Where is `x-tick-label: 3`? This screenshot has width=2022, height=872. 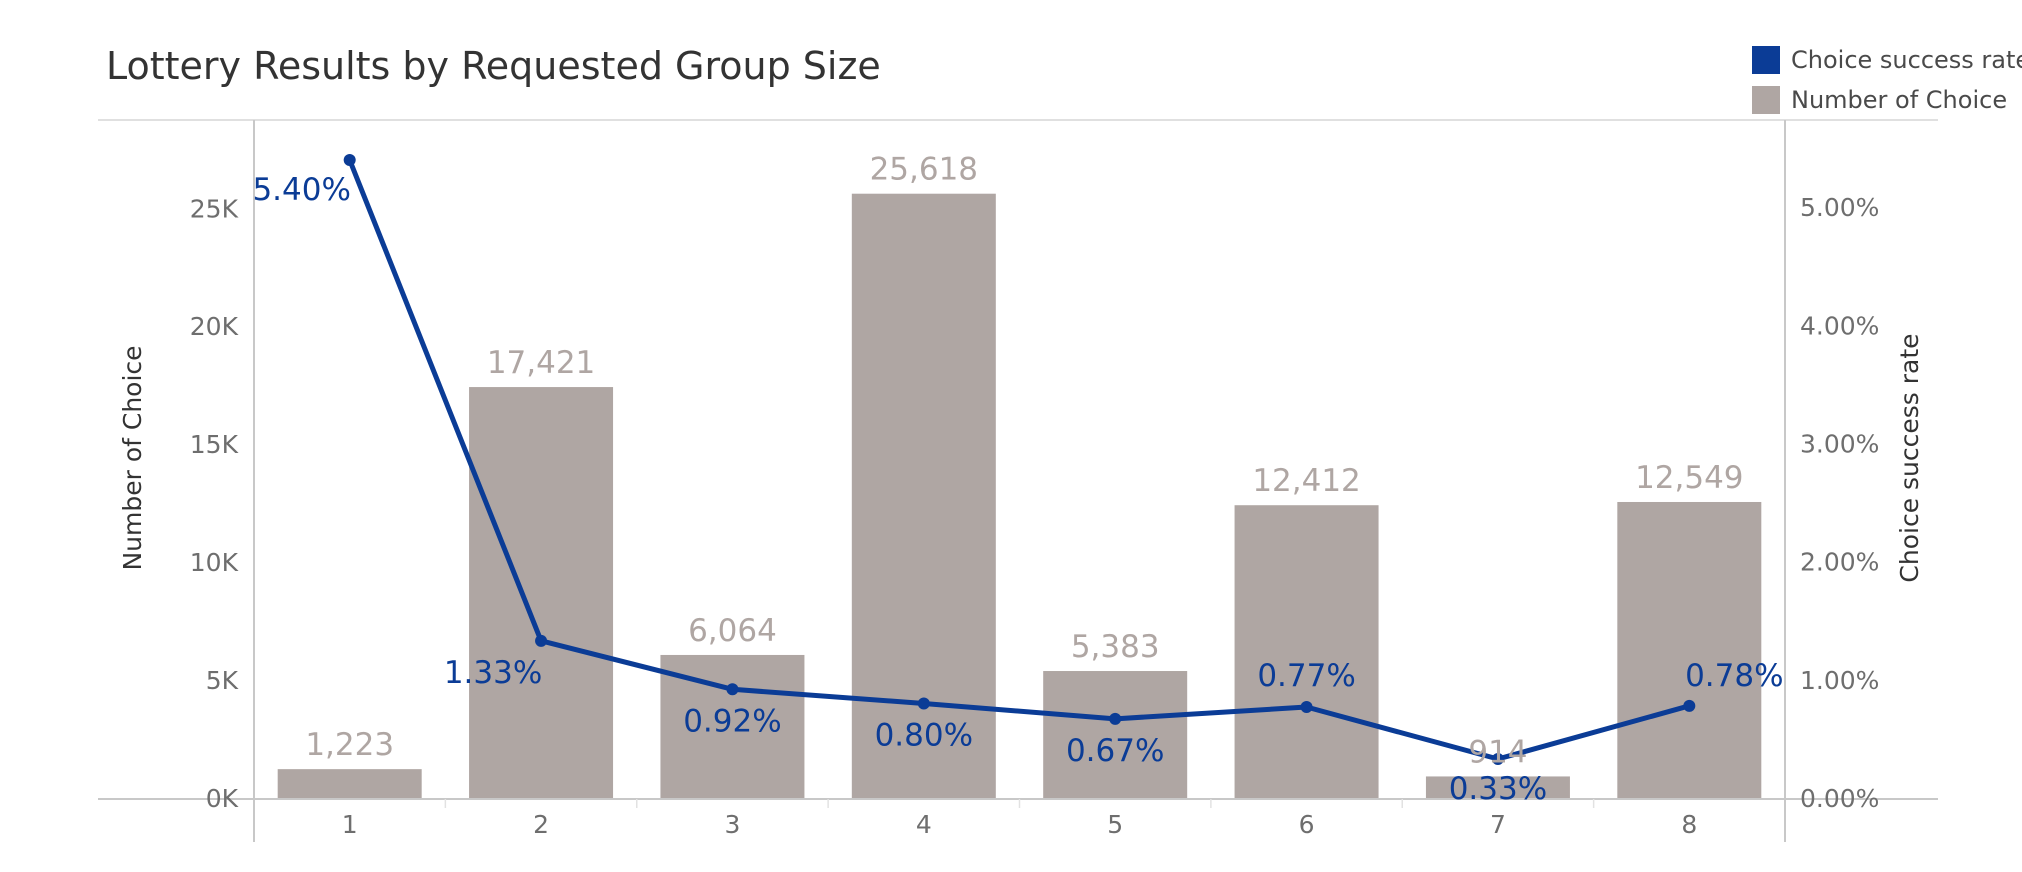 x-tick-label: 3 is located at coordinates (732, 824).